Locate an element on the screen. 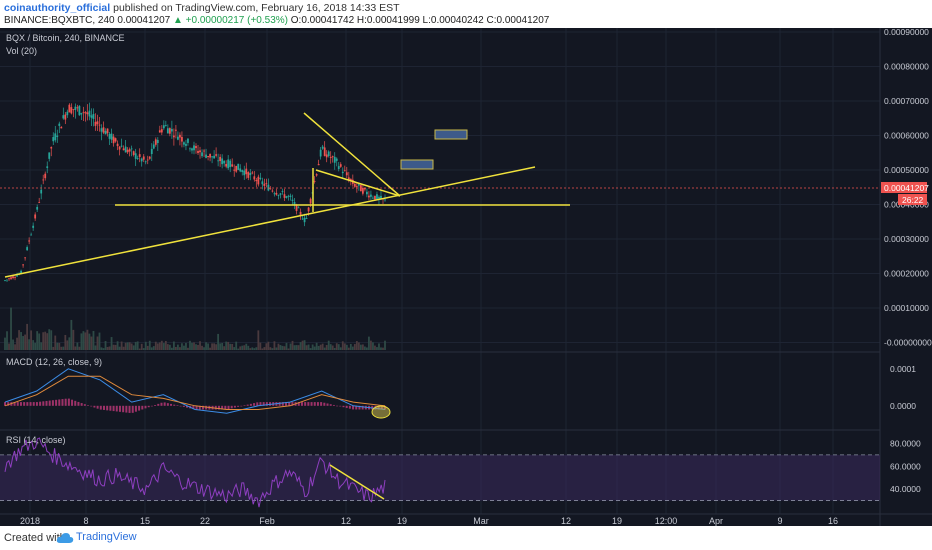 The width and height of the screenshot is (932, 550). rsi-title: RSI (14, close) is located at coordinates (36, 440).